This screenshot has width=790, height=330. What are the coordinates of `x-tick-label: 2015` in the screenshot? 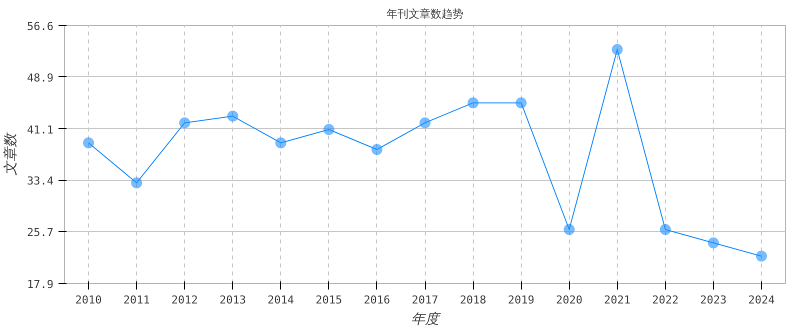 It's located at (329, 300).